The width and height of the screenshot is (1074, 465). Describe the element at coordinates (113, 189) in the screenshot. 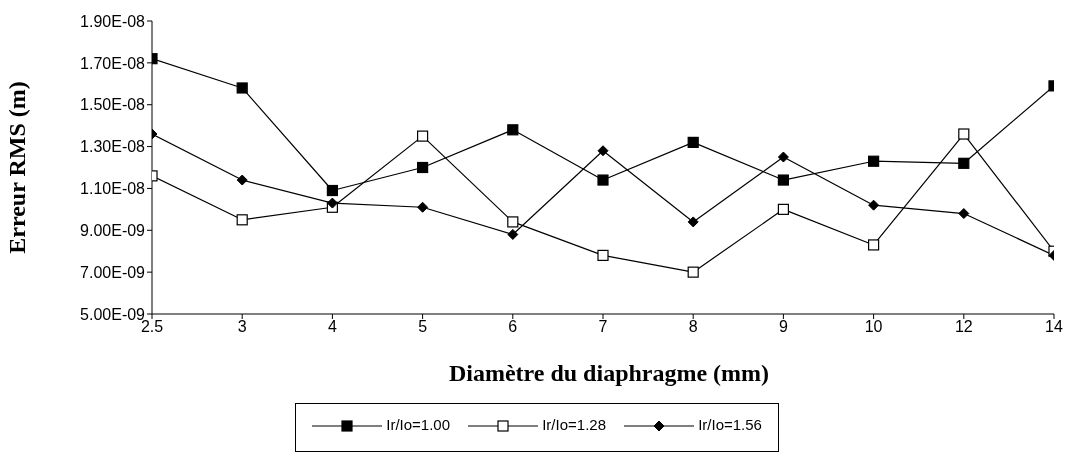

I see `y-tick-label: 1.10E-08` at that location.